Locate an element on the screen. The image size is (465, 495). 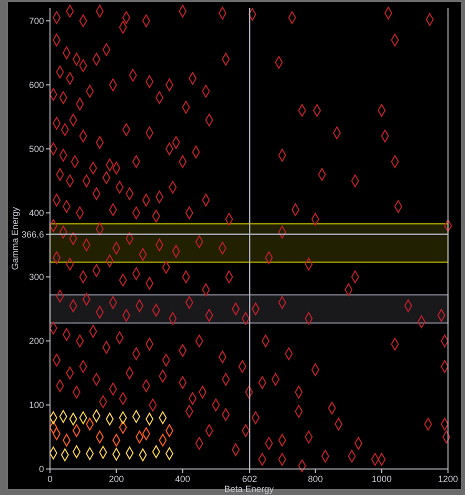
y-tick-label: 0 is located at coordinates (41, 469).